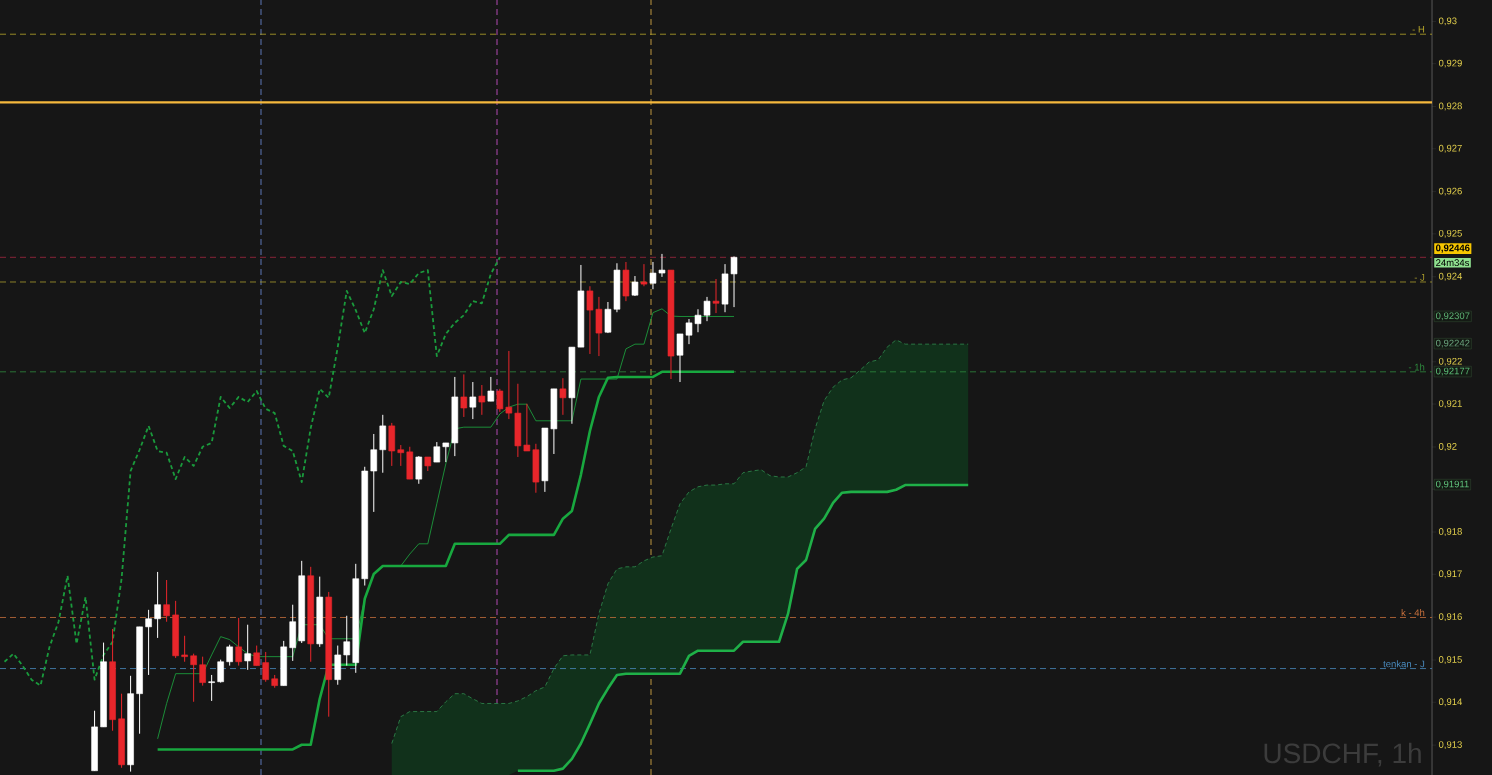  Describe the element at coordinates (1416, 367) in the screenshot. I see `ref-line-label: - 1h` at that location.